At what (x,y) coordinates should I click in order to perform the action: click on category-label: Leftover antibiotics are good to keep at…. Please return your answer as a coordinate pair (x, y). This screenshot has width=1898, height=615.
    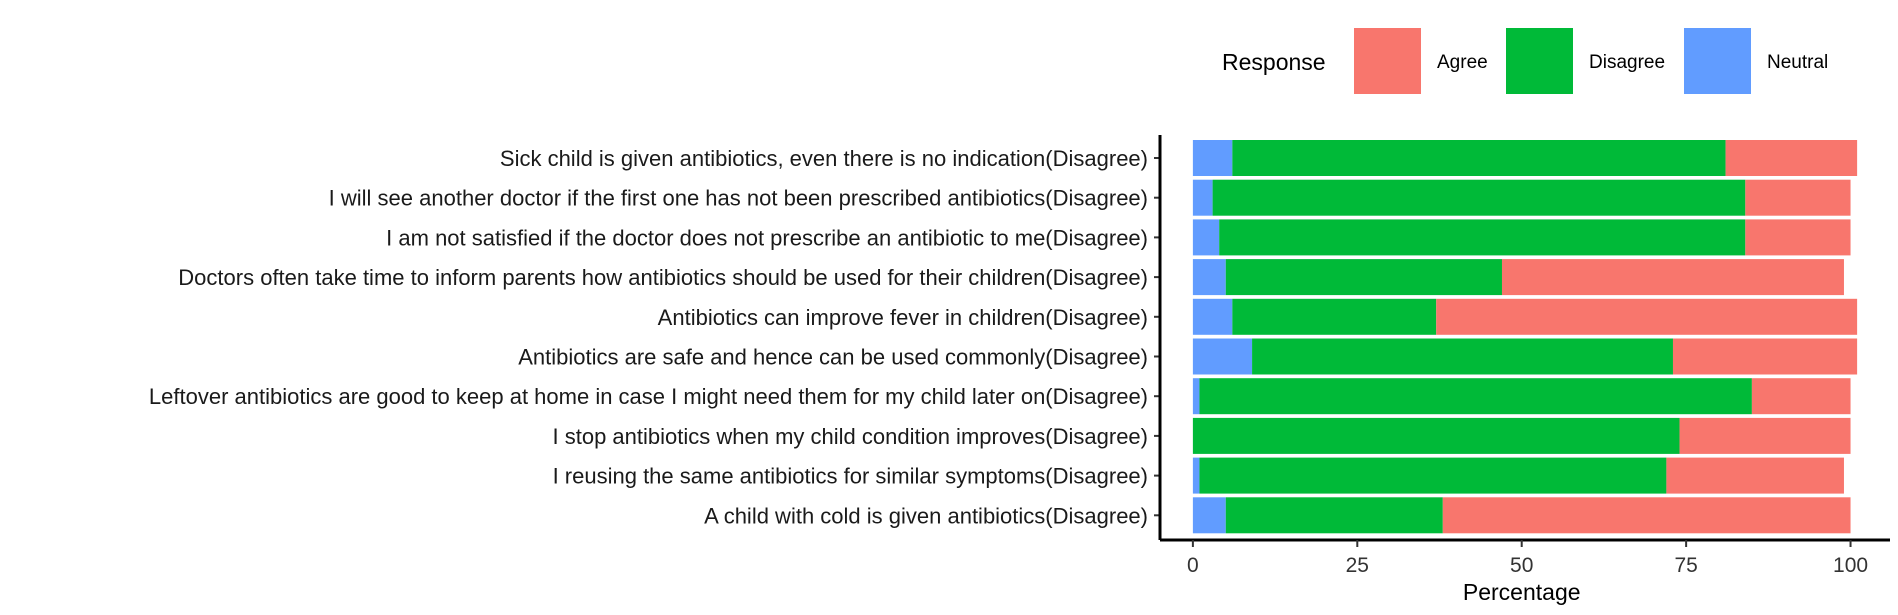
    Looking at the image, I should click on (648, 396).